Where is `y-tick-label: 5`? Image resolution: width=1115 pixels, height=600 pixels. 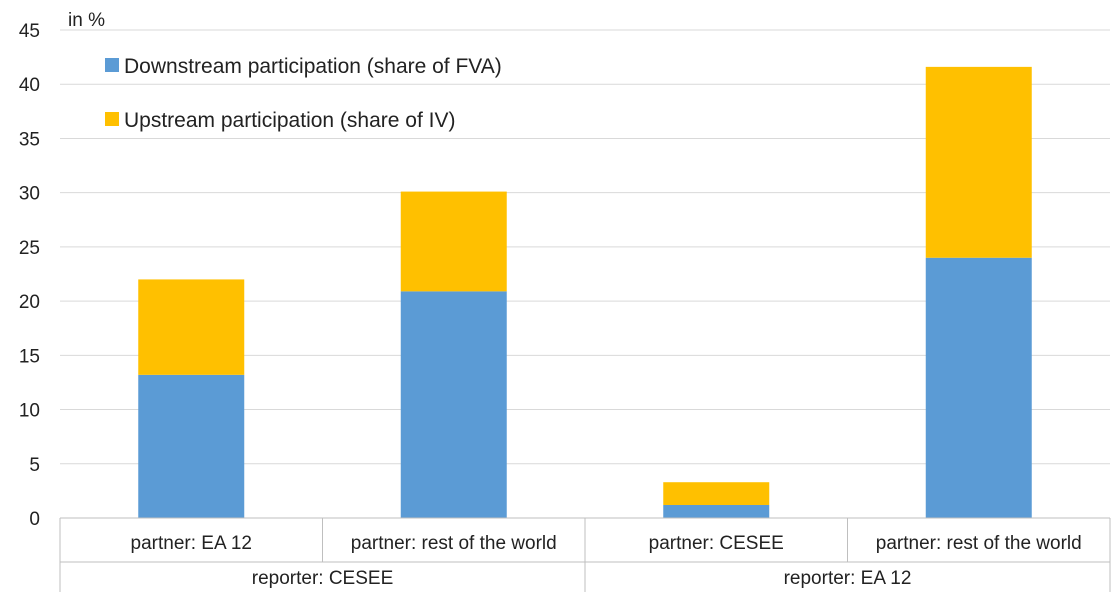
y-tick-label: 5 is located at coordinates (34, 465).